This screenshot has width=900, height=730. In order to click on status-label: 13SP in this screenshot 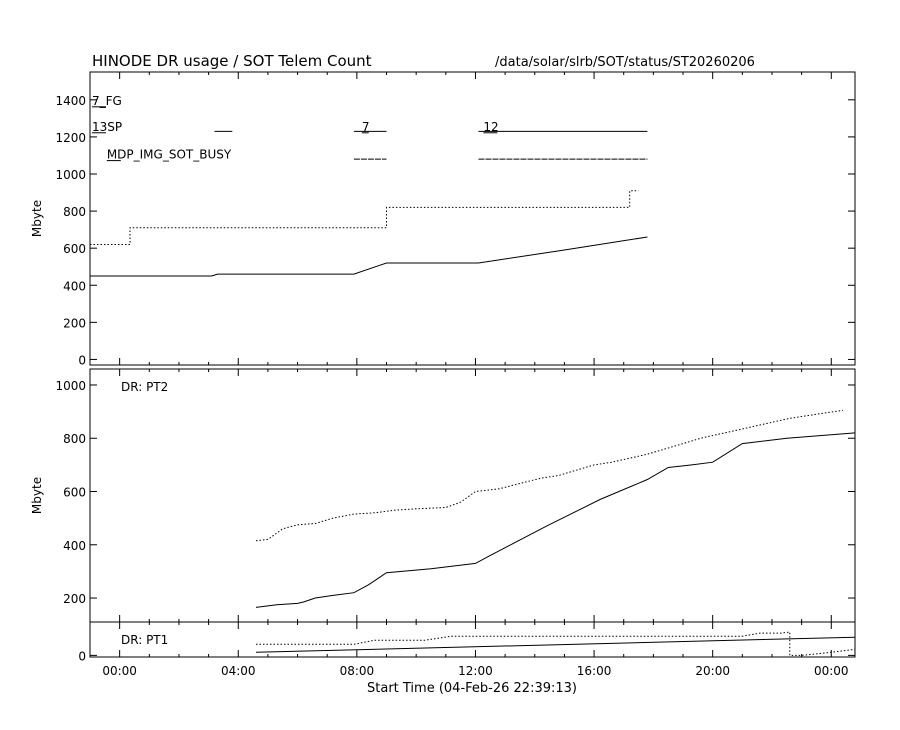, I will do `click(107, 127)`.